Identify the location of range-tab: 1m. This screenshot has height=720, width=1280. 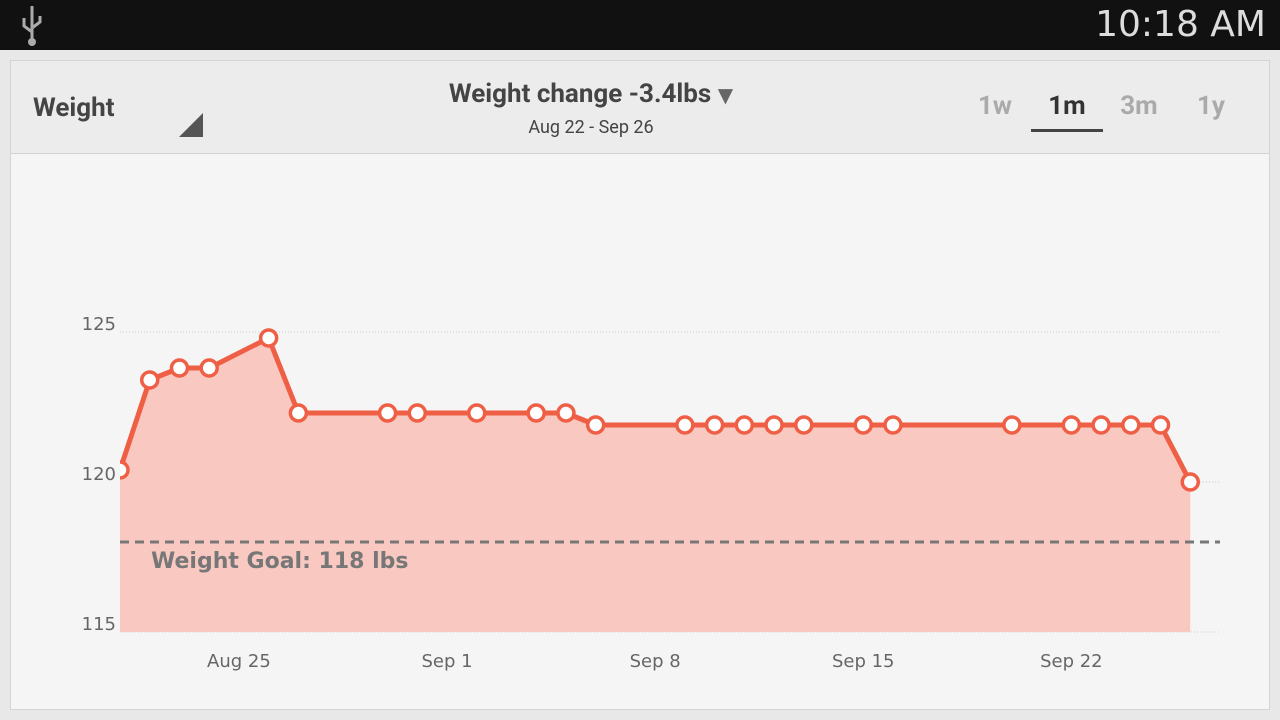
(1067, 111).